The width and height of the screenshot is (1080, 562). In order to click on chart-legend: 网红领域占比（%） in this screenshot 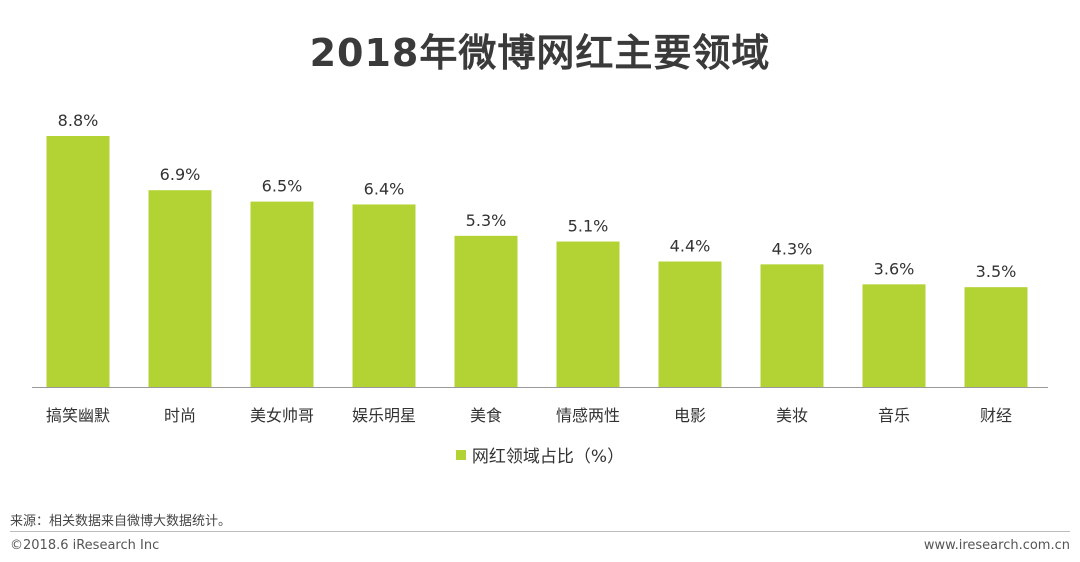, I will do `click(540, 454)`.